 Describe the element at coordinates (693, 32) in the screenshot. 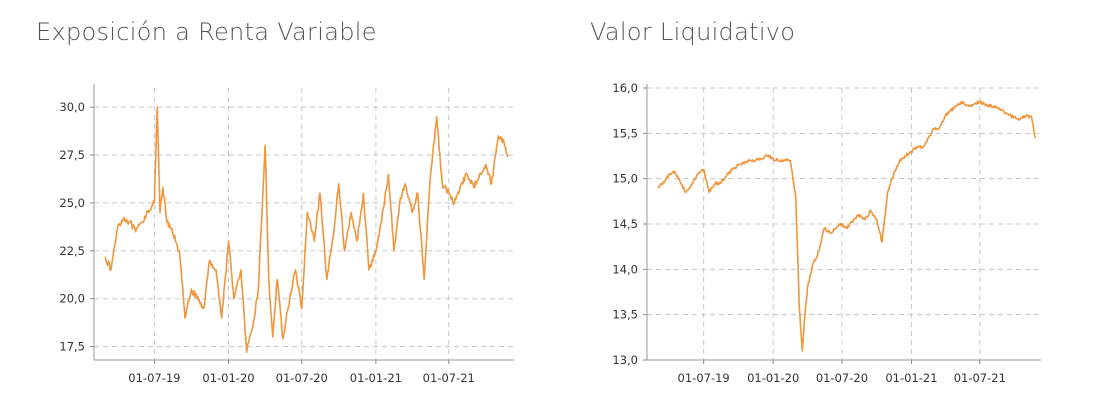

I see `chart-title: Valor Liquidativo` at that location.